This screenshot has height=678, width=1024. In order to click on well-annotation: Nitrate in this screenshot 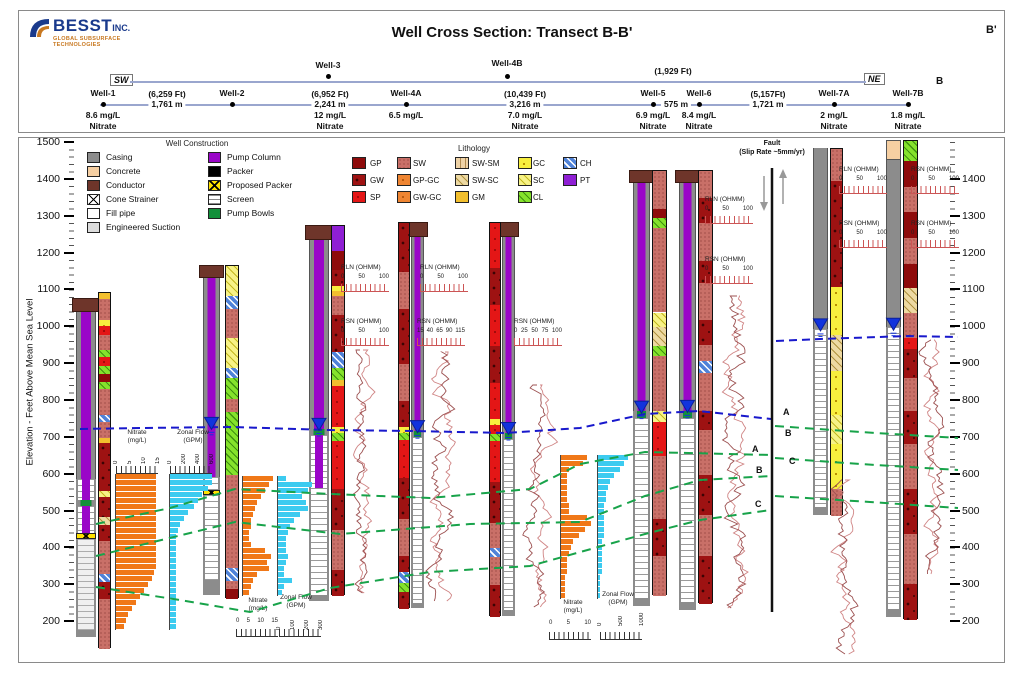, I will do `click(834, 126)`.